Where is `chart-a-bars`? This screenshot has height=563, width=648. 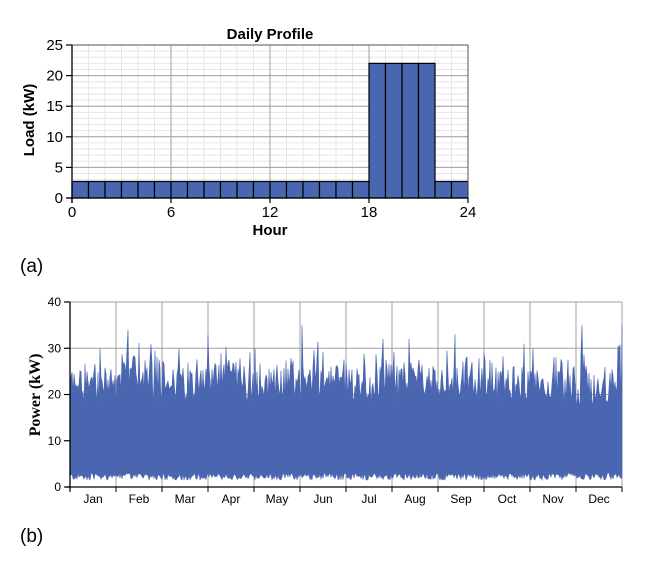
chart-a-bars is located at coordinates (270, 130).